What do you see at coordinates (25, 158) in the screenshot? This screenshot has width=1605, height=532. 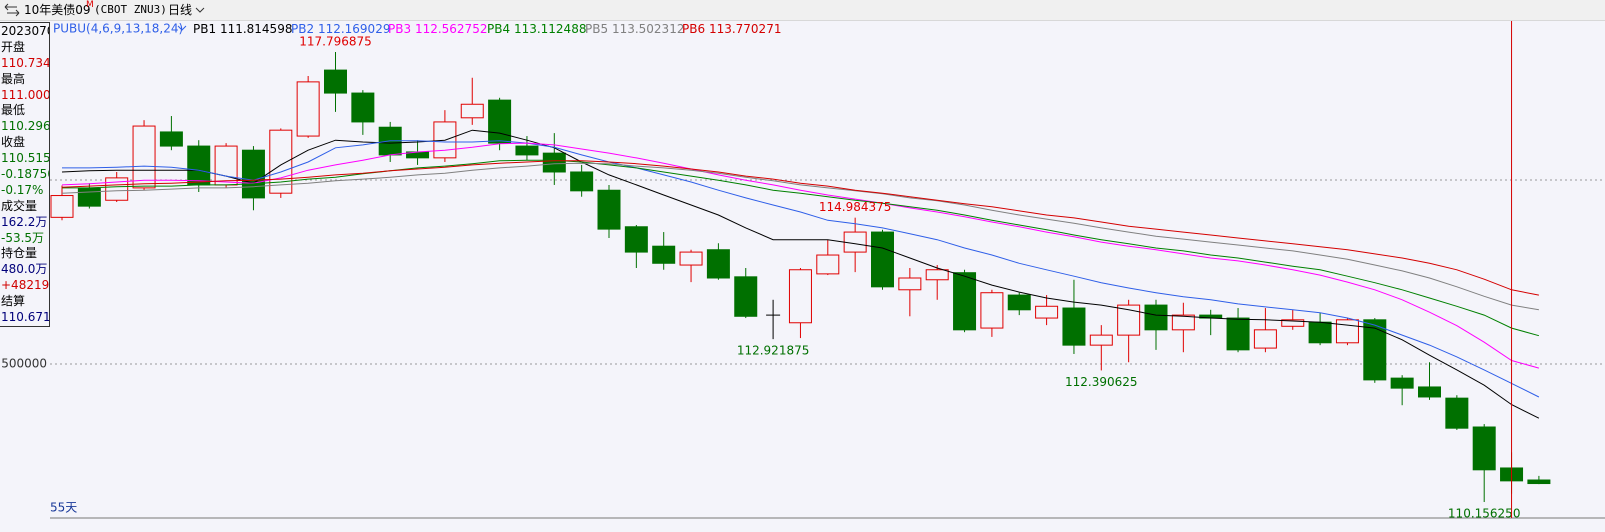 I see `info-value: 110.515625` at bounding box center [25, 158].